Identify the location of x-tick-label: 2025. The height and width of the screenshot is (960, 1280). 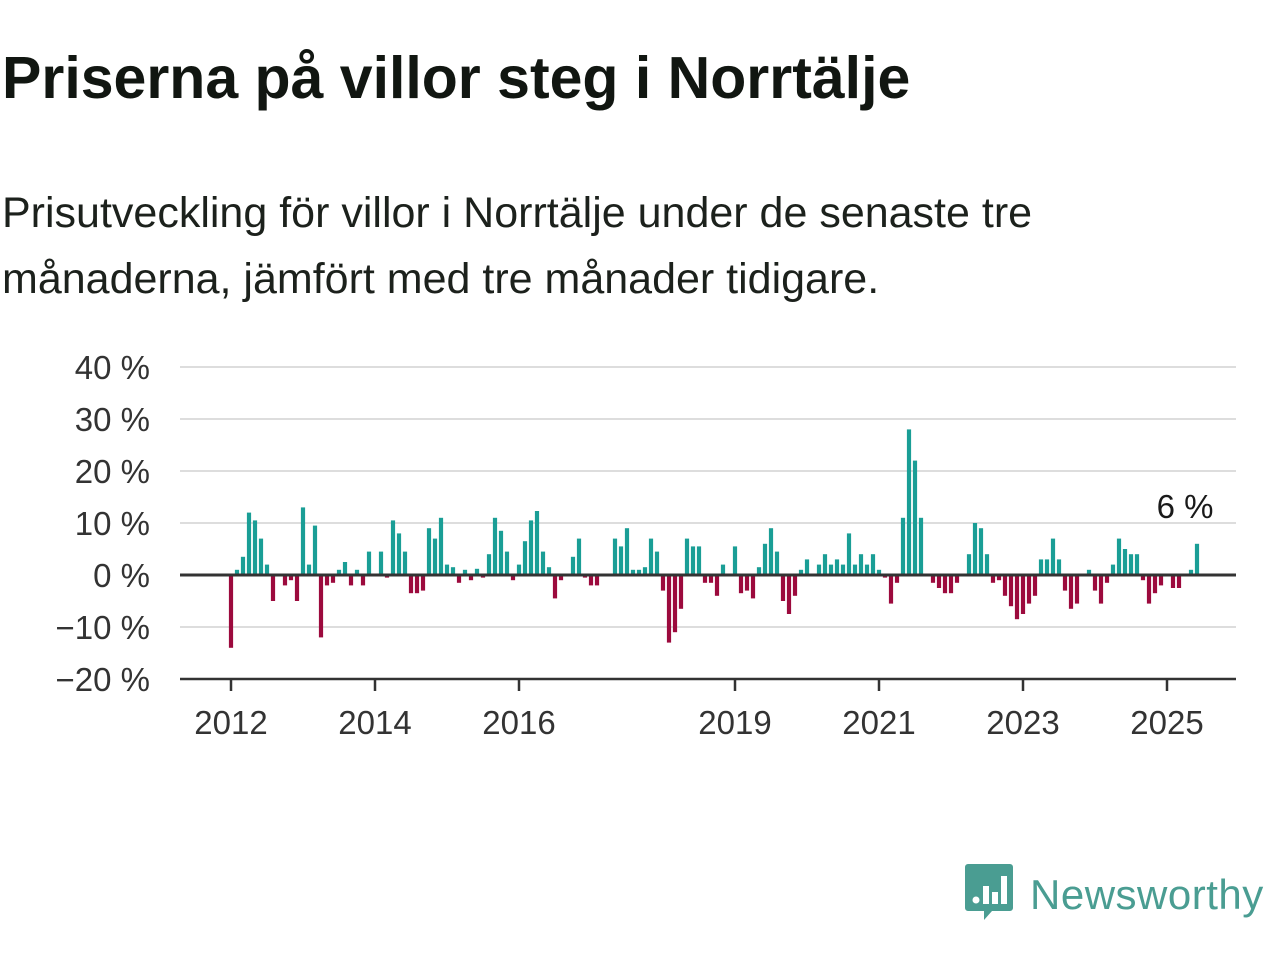
(1166, 722).